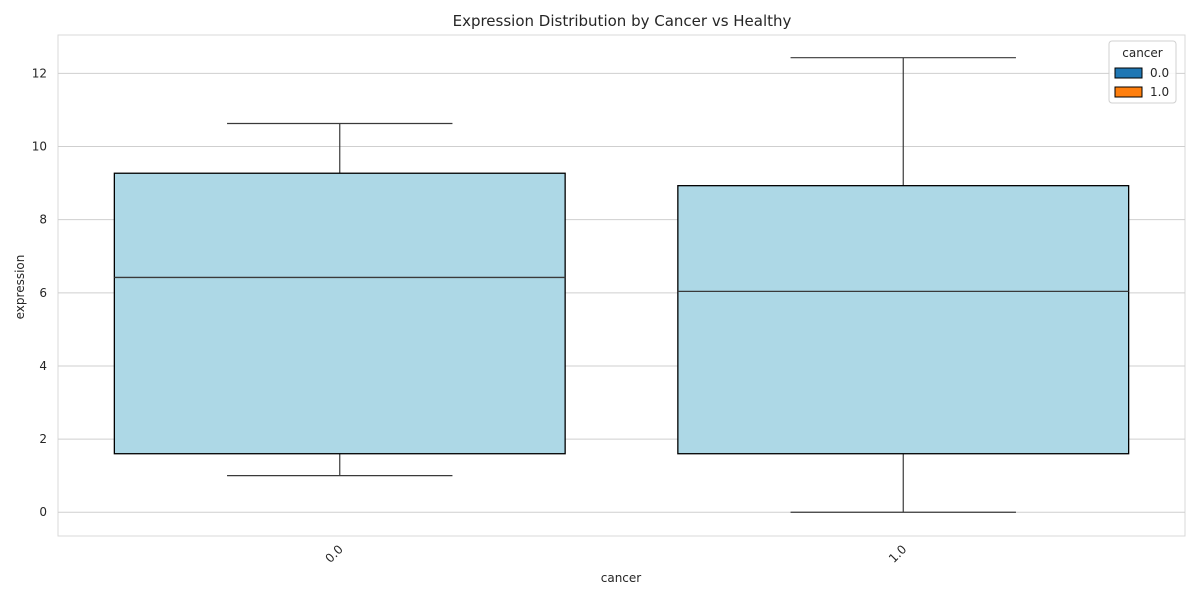 The height and width of the screenshot is (600, 1200). Describe the element at coordinates (1128, 92) in the screenshot. I see `legend-swatch-1.0` at that location.